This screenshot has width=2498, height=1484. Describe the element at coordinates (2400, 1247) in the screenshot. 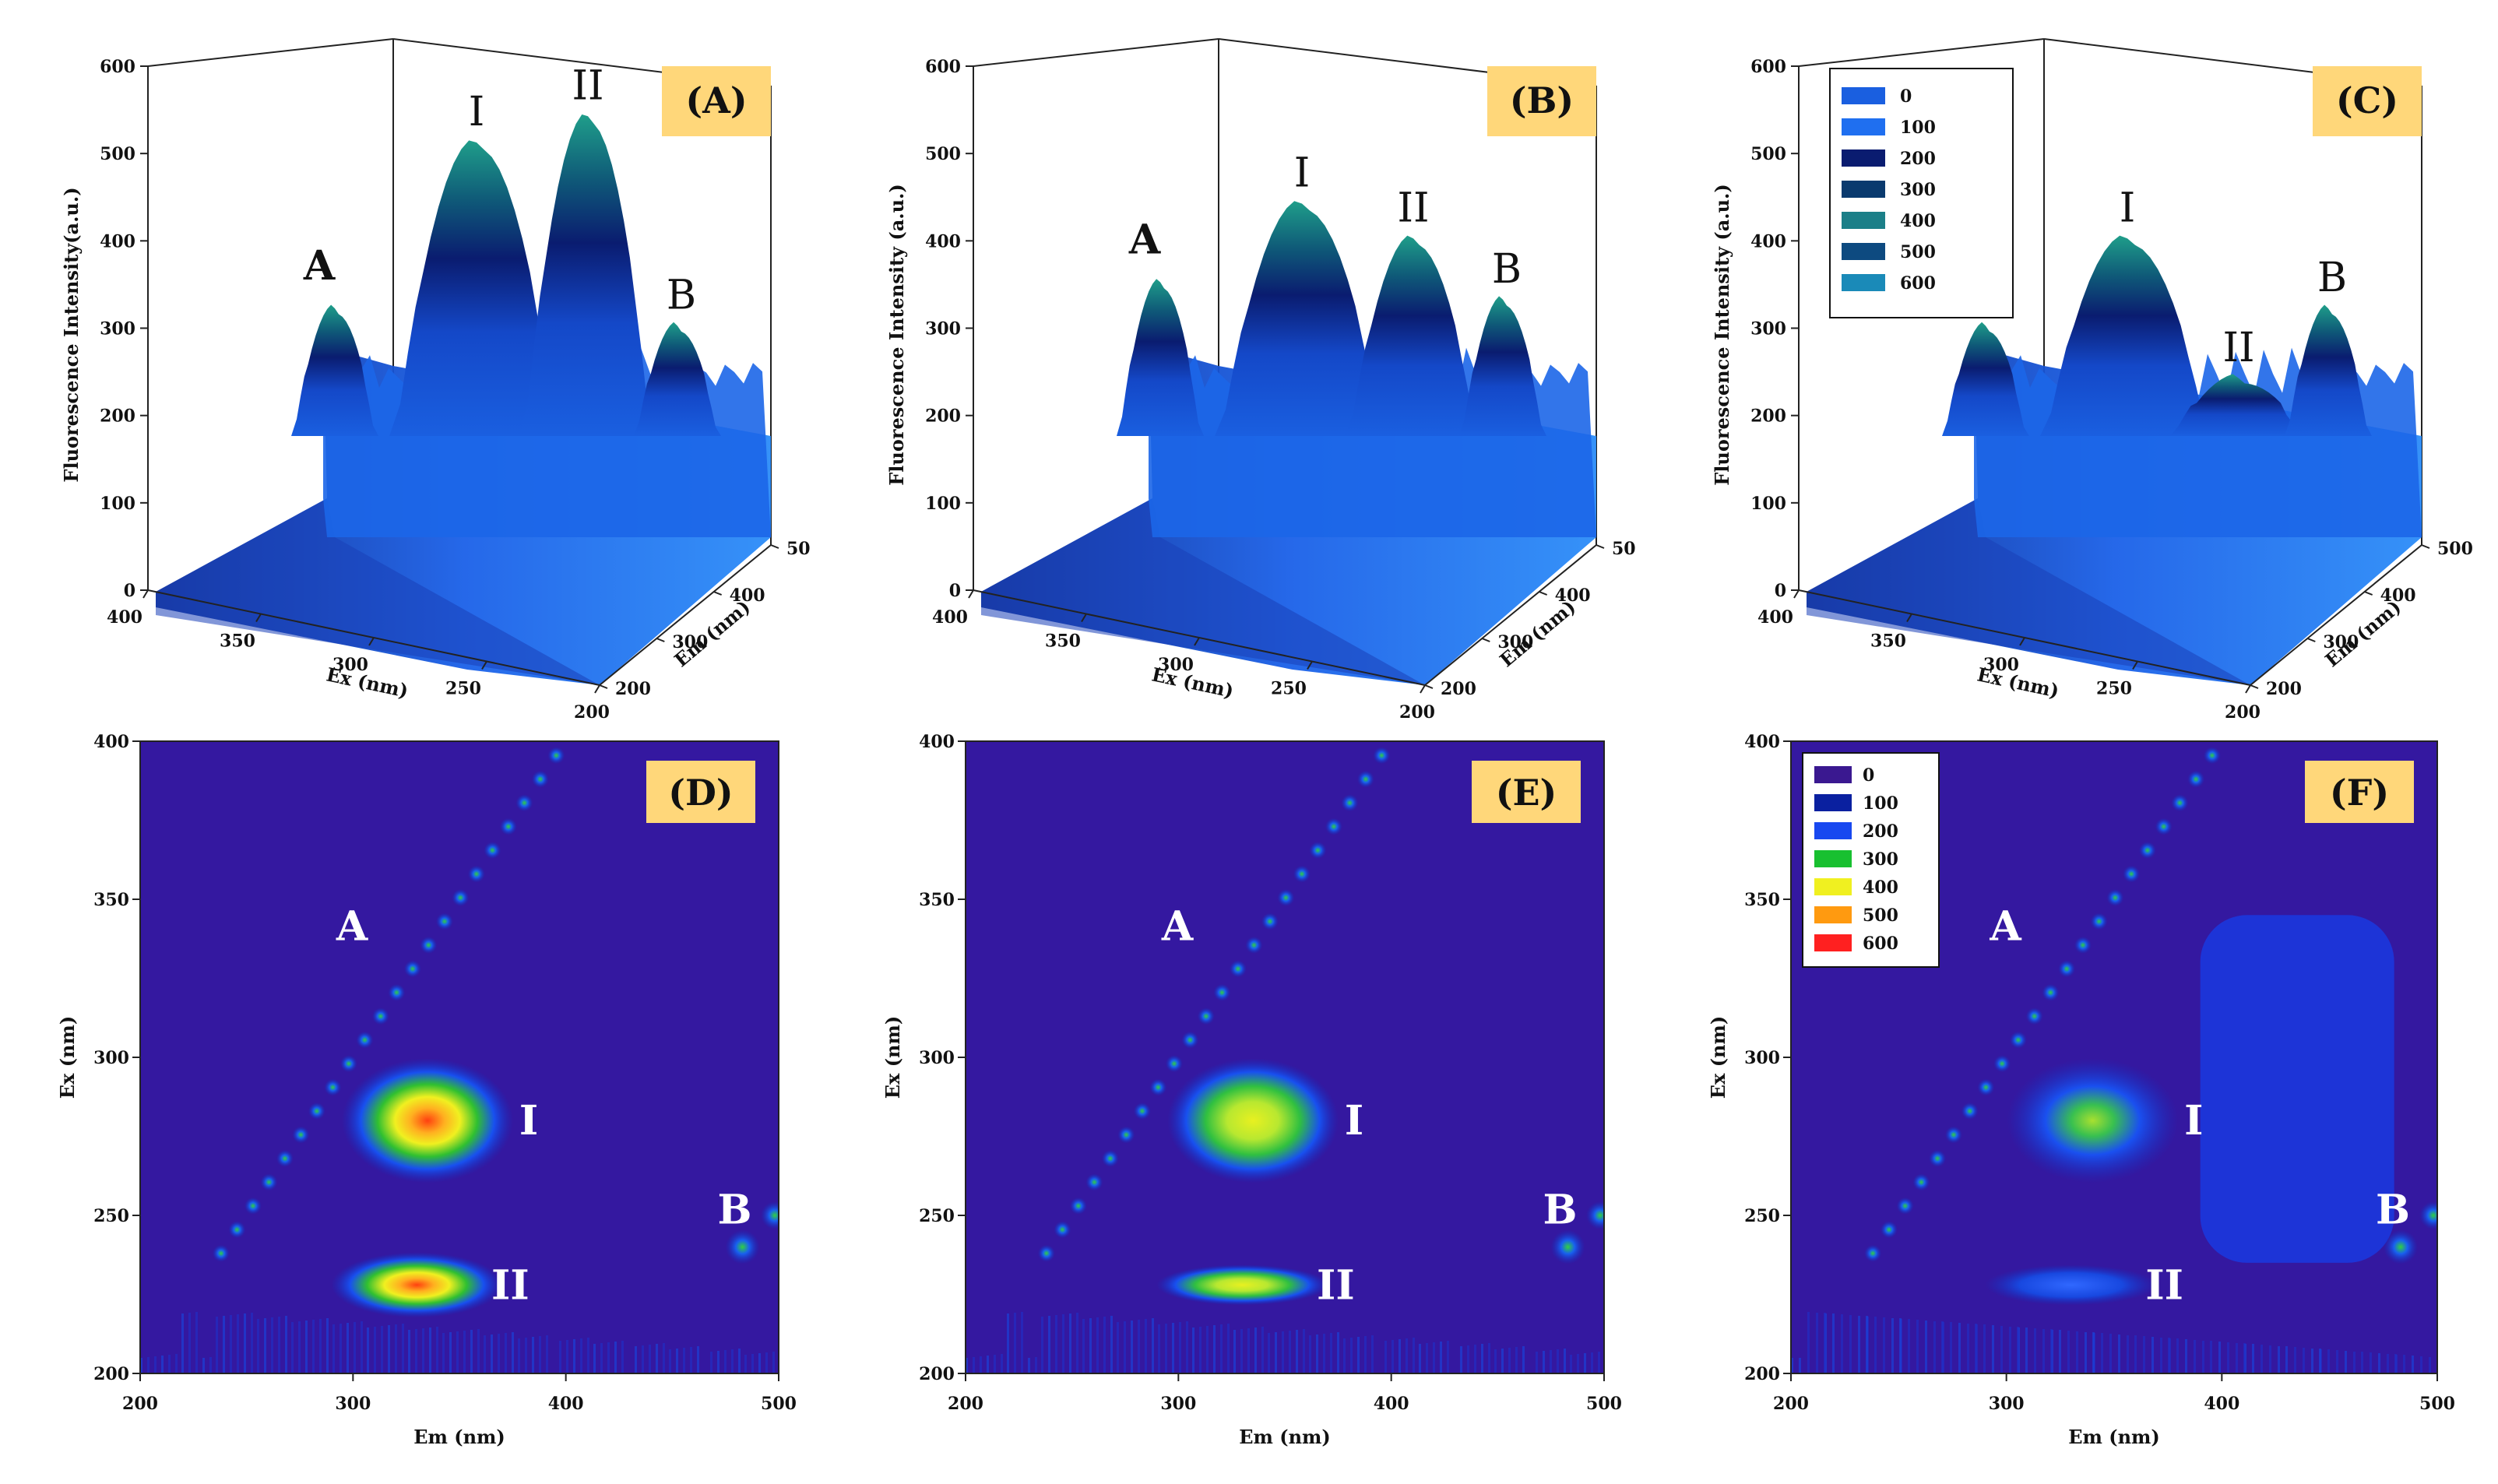

I see `peak-blob-B` at that location.